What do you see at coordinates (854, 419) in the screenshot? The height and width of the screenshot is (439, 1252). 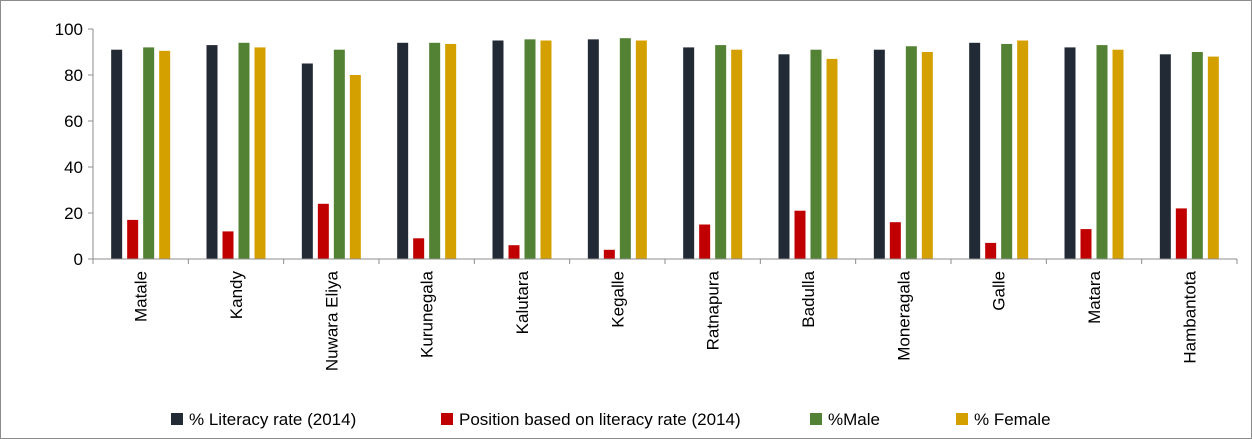 I see `legend-label: %Male` at bounding box center [854, 419].